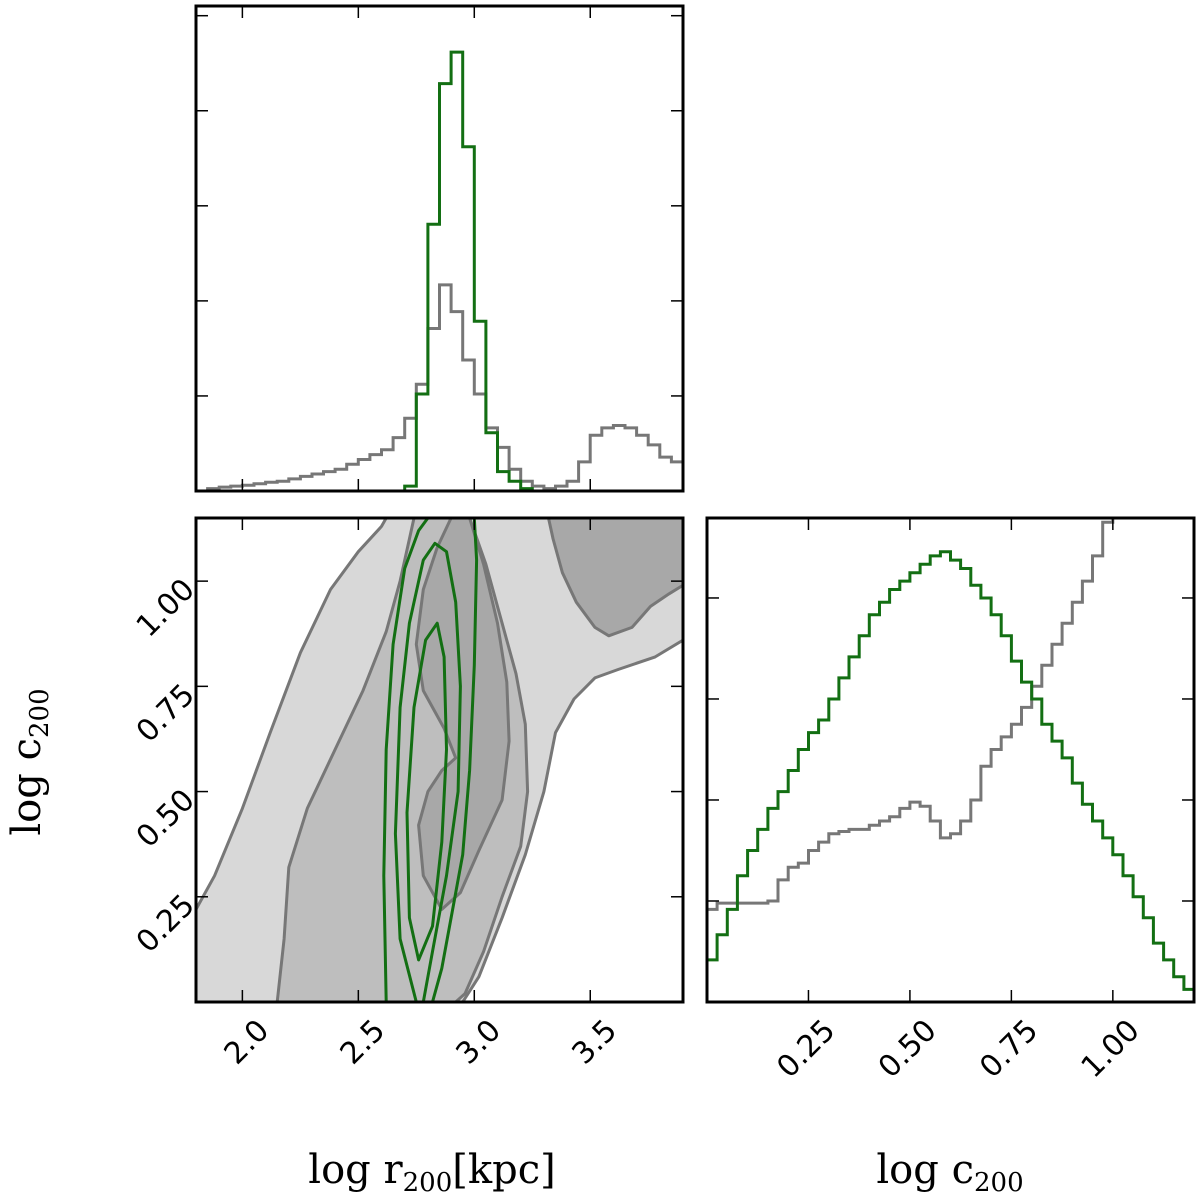  Describe the element at coordinates (1009, 1049) in the screenshot. I see `x-tick-label: 0.75` at that location.